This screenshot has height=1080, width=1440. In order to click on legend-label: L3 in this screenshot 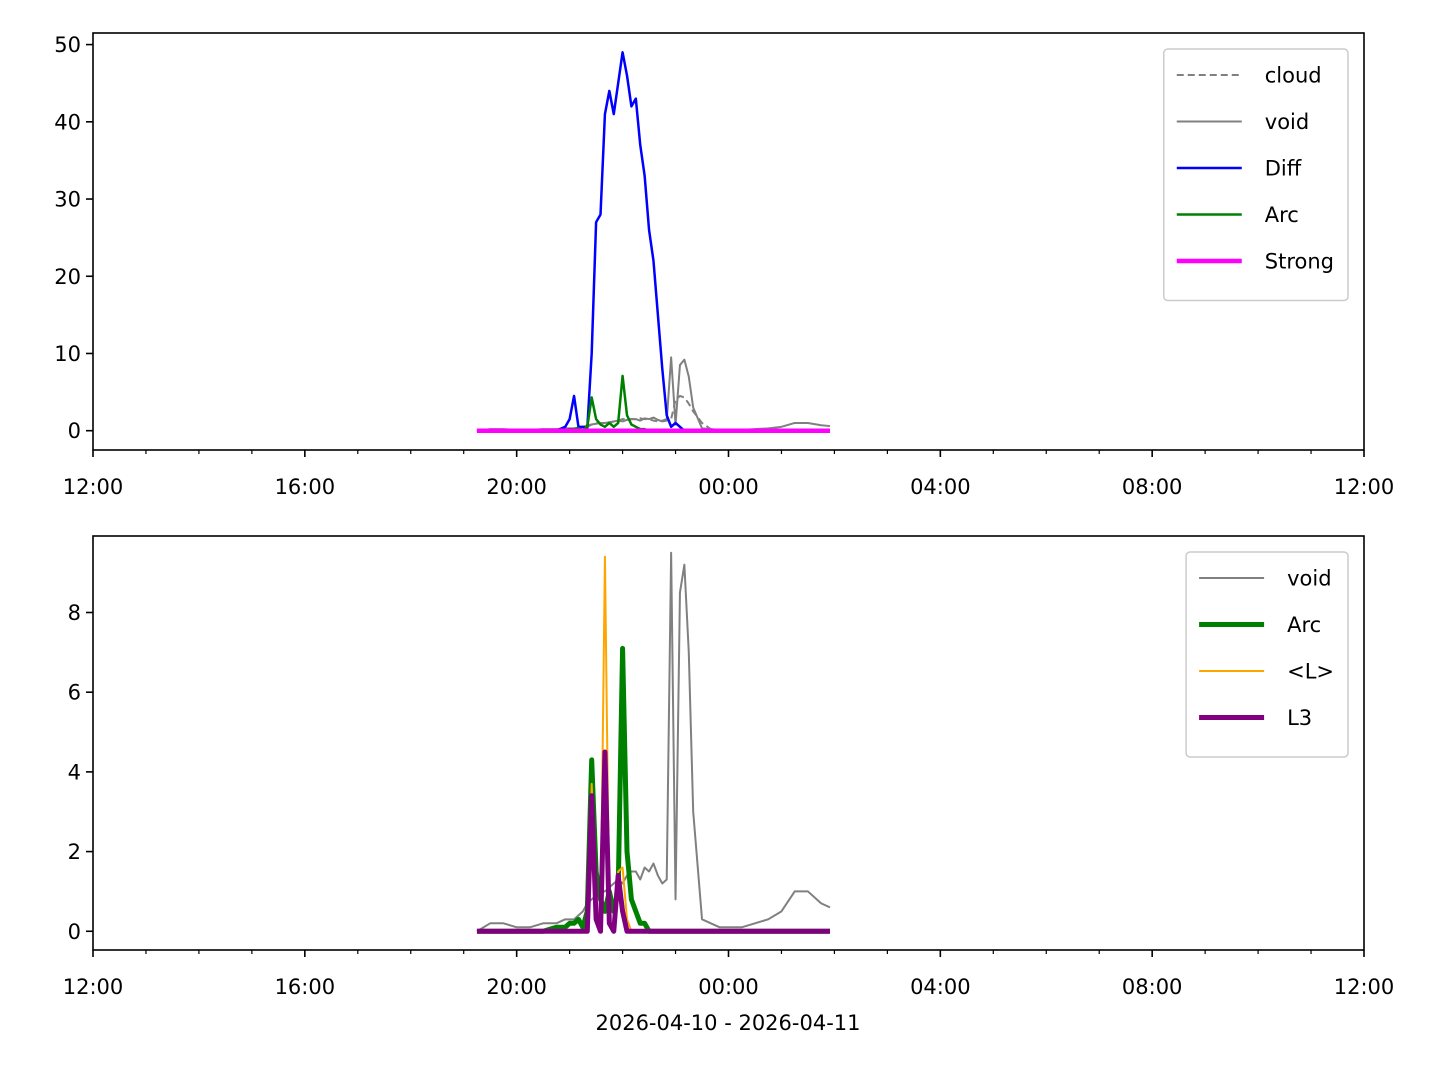, I will do `click(1299, 718)`.